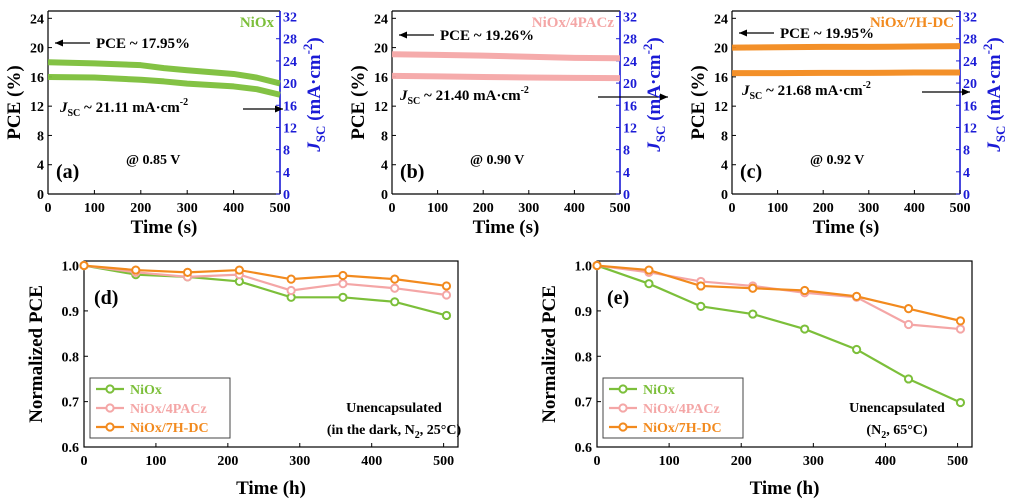 The width and height of the screenshot is (1017, 500). Describe the element at coordinates (320, 134) in the screenshot. I see `y2-title-sub: SC` at that location.